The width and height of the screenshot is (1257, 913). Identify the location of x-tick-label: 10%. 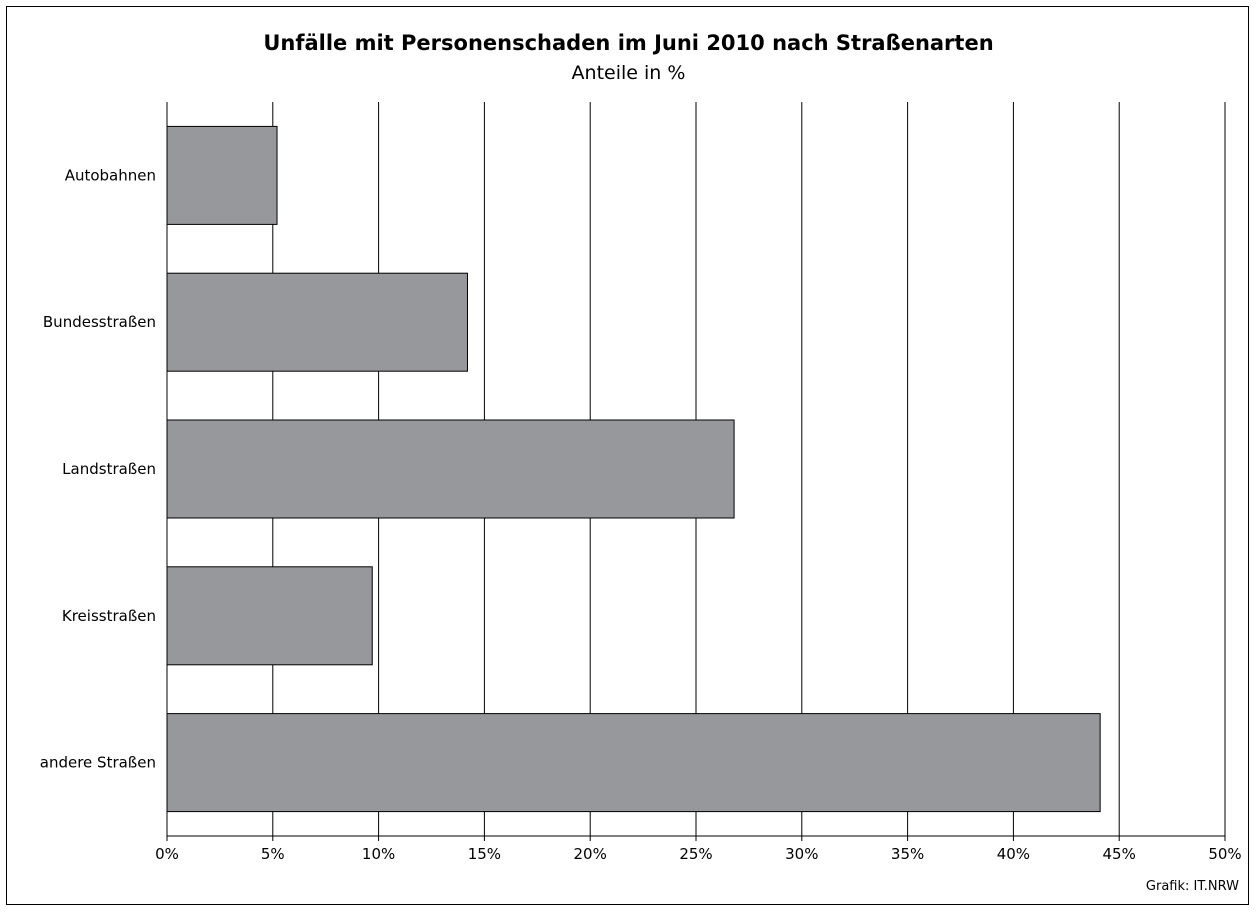
(378, 854).